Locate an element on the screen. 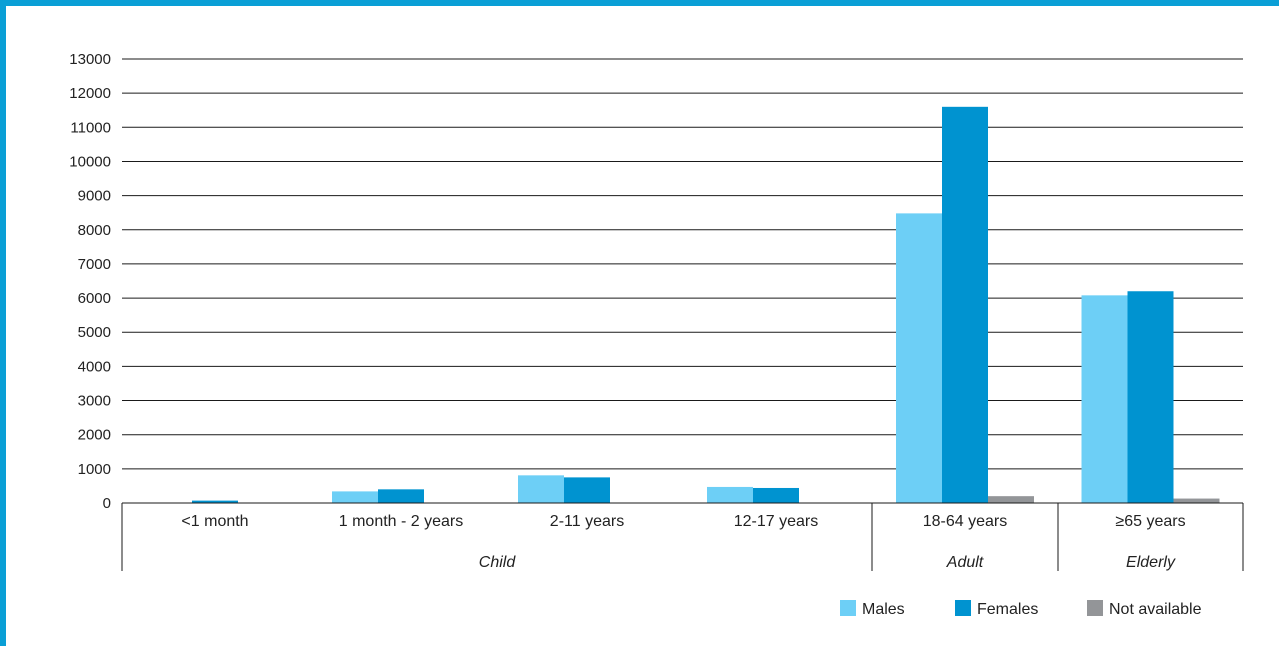 This screenshot has height=646, width=1279. y-tick-label: 7000 is located at coordinates (94, 264).